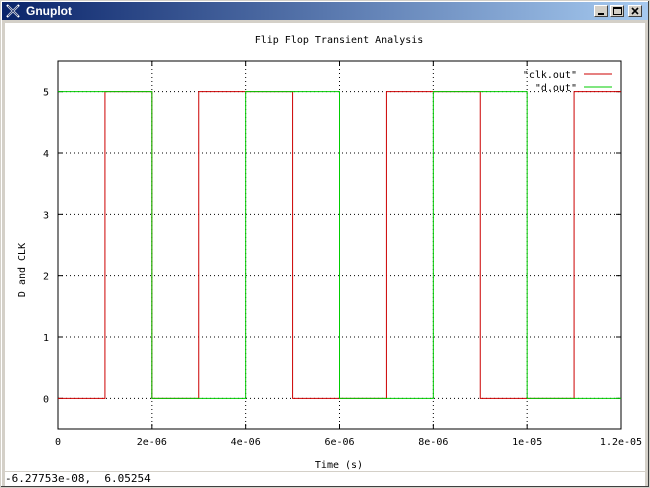 This screenshot has width=650, height=488. I want to click on y-tick-label: 1, so click(46, 338).